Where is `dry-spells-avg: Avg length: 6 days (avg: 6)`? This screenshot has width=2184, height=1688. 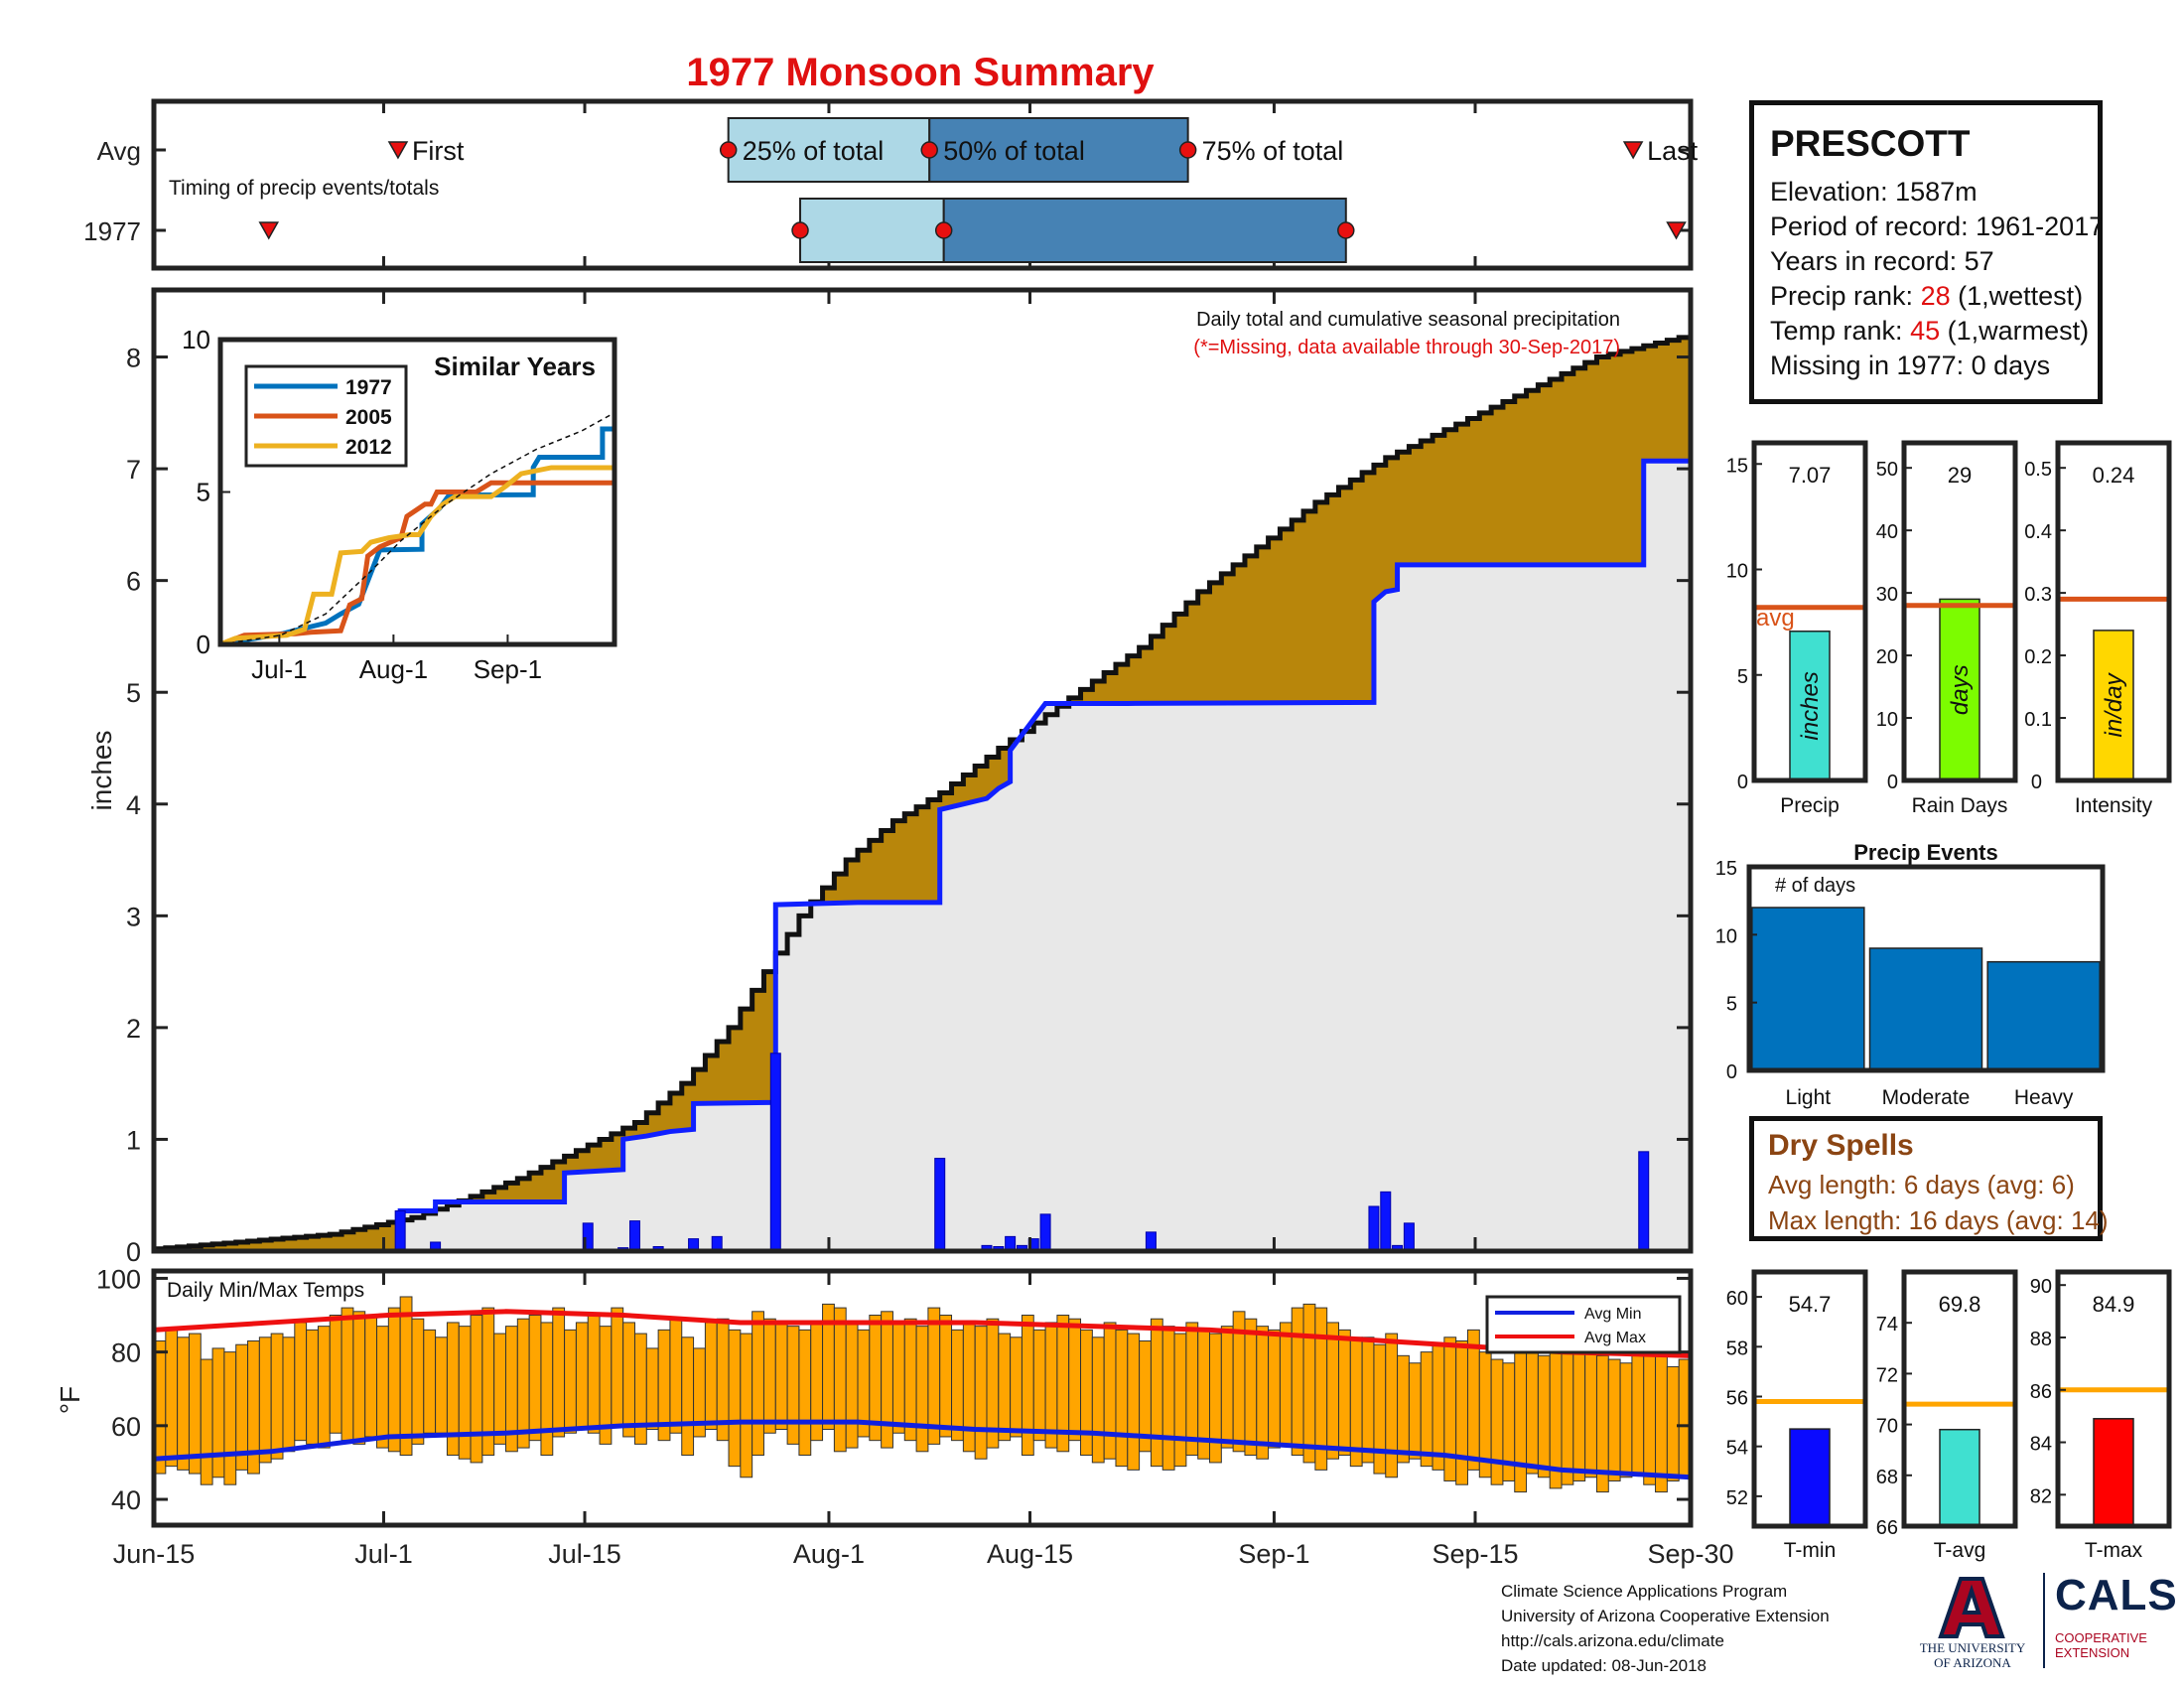 dry-spells-avg: Avg length: 6 days (avg: 6) is located at coordinates (1921, 1184).